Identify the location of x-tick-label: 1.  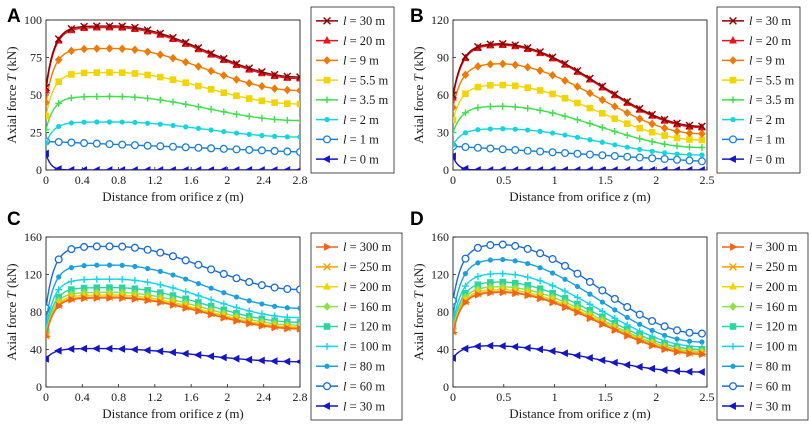
(555, 397).